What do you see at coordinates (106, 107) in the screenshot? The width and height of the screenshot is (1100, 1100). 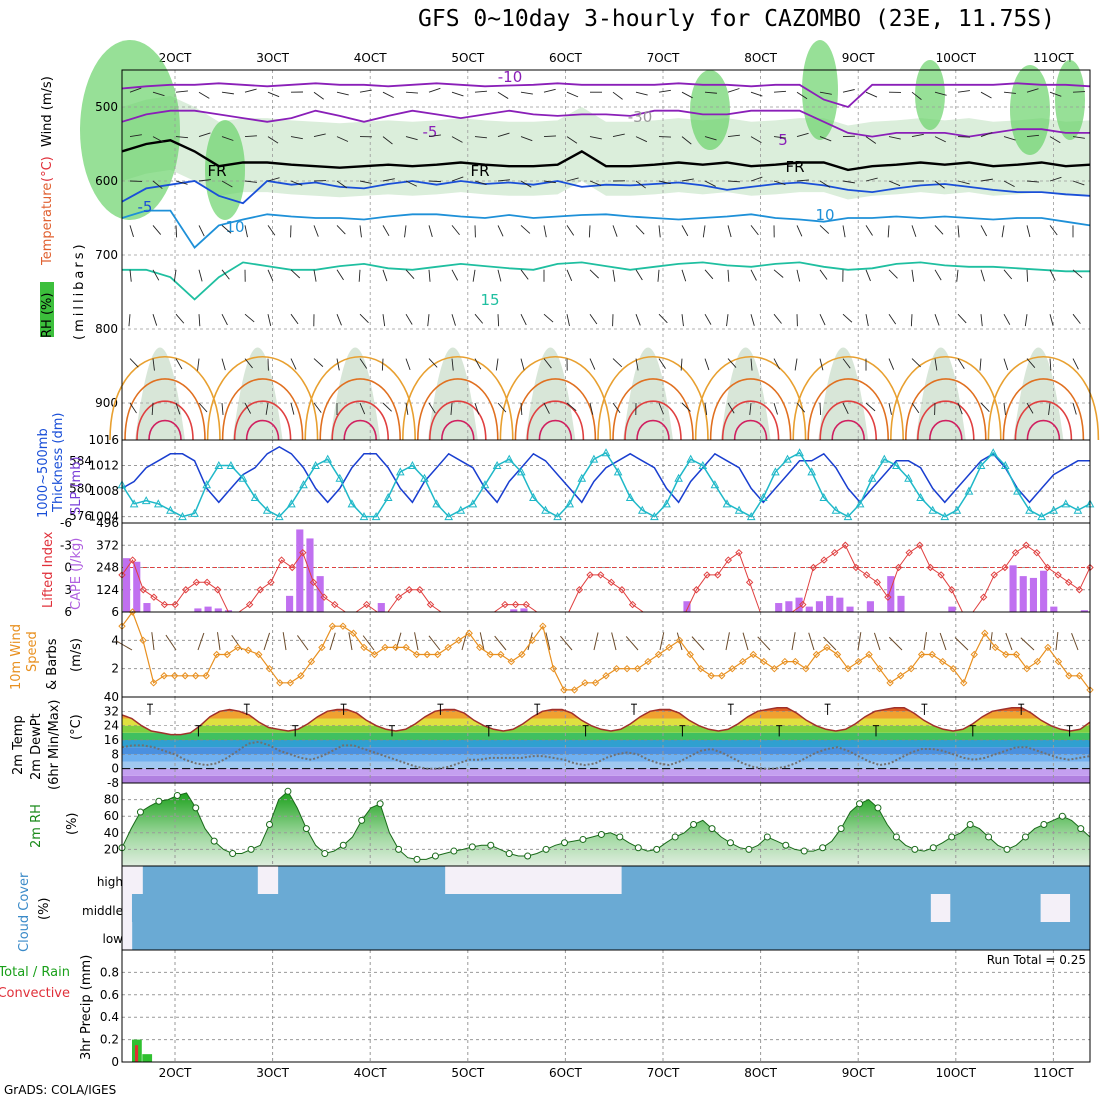 I see `pressure-tick-label: 500` at bounding box center [106, 107].